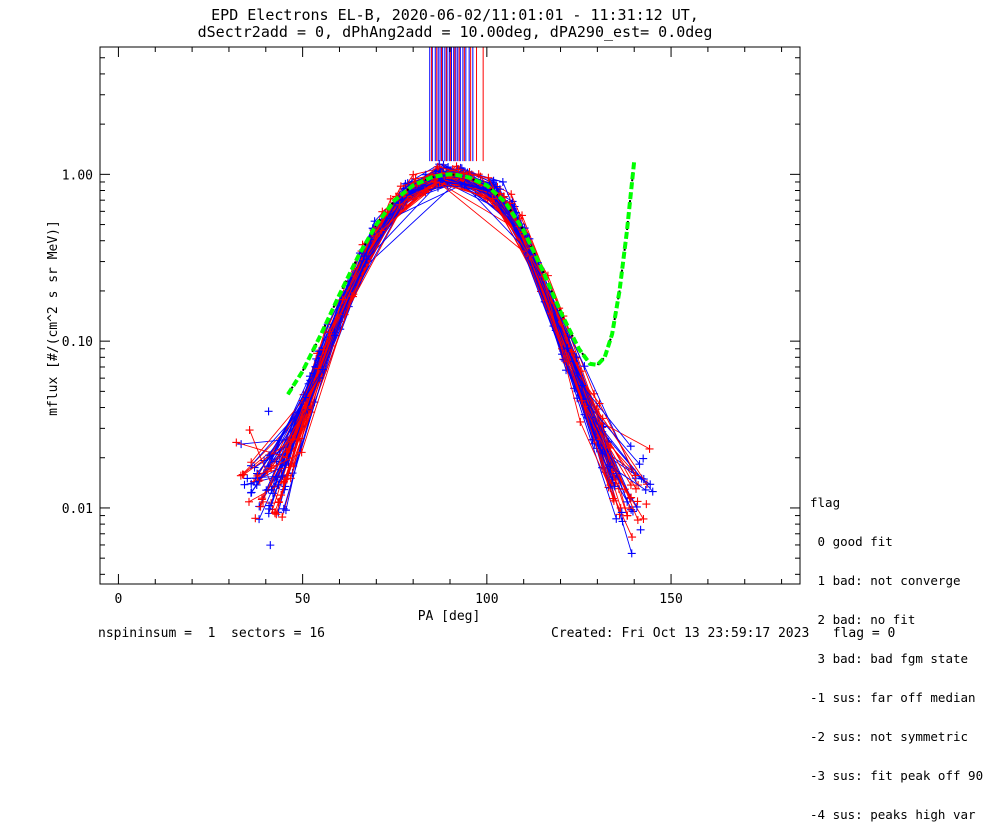 This screenshot has width=1000, height=834. Describe the element at coordinates (863, 619) in the screenshot. I see `legend-item: 2 bad: no fit` at that location.